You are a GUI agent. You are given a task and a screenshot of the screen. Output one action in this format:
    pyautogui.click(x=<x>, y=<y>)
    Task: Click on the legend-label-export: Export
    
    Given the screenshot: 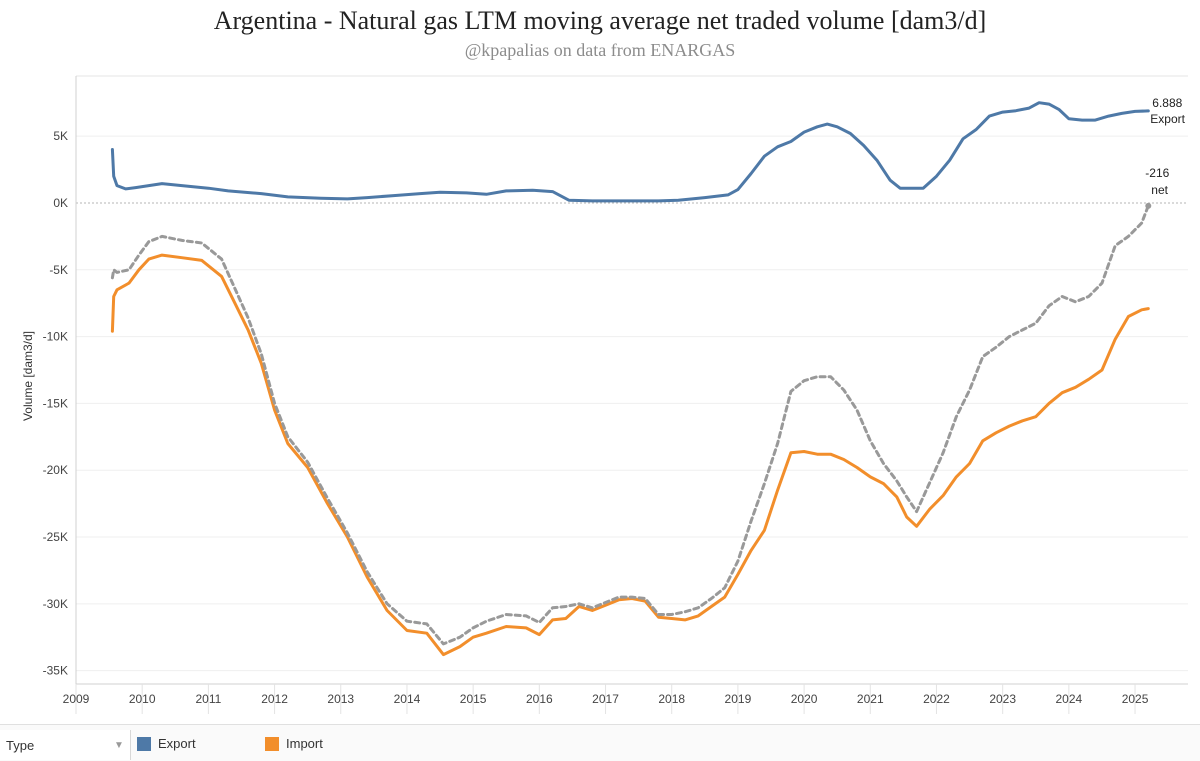 What is the action you would take?
    pyautogui.click(x=177, y=743)
    